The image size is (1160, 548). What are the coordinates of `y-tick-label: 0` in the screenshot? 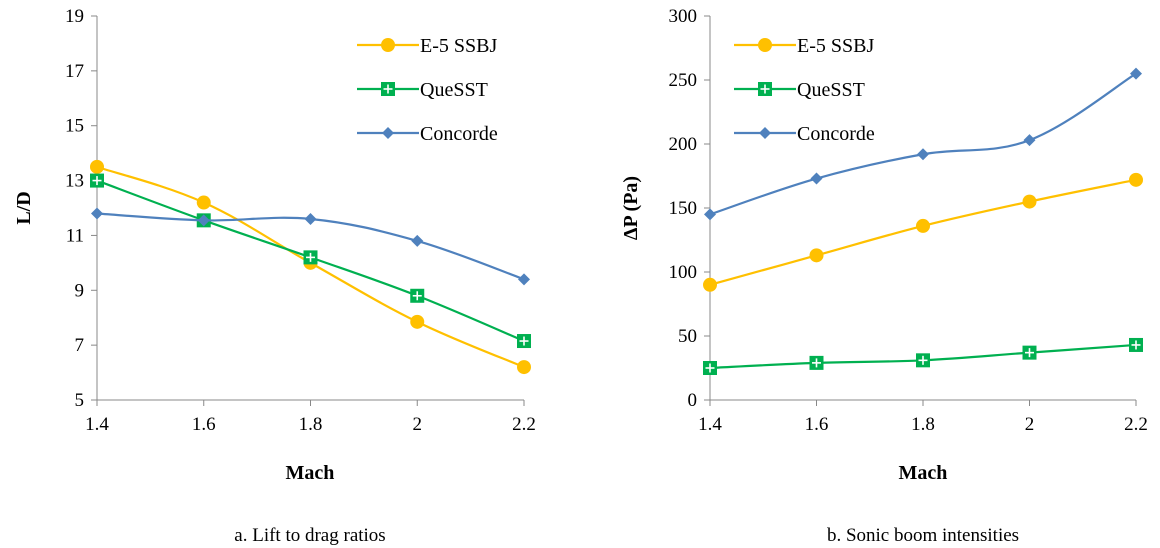 It's located at (693, 400).